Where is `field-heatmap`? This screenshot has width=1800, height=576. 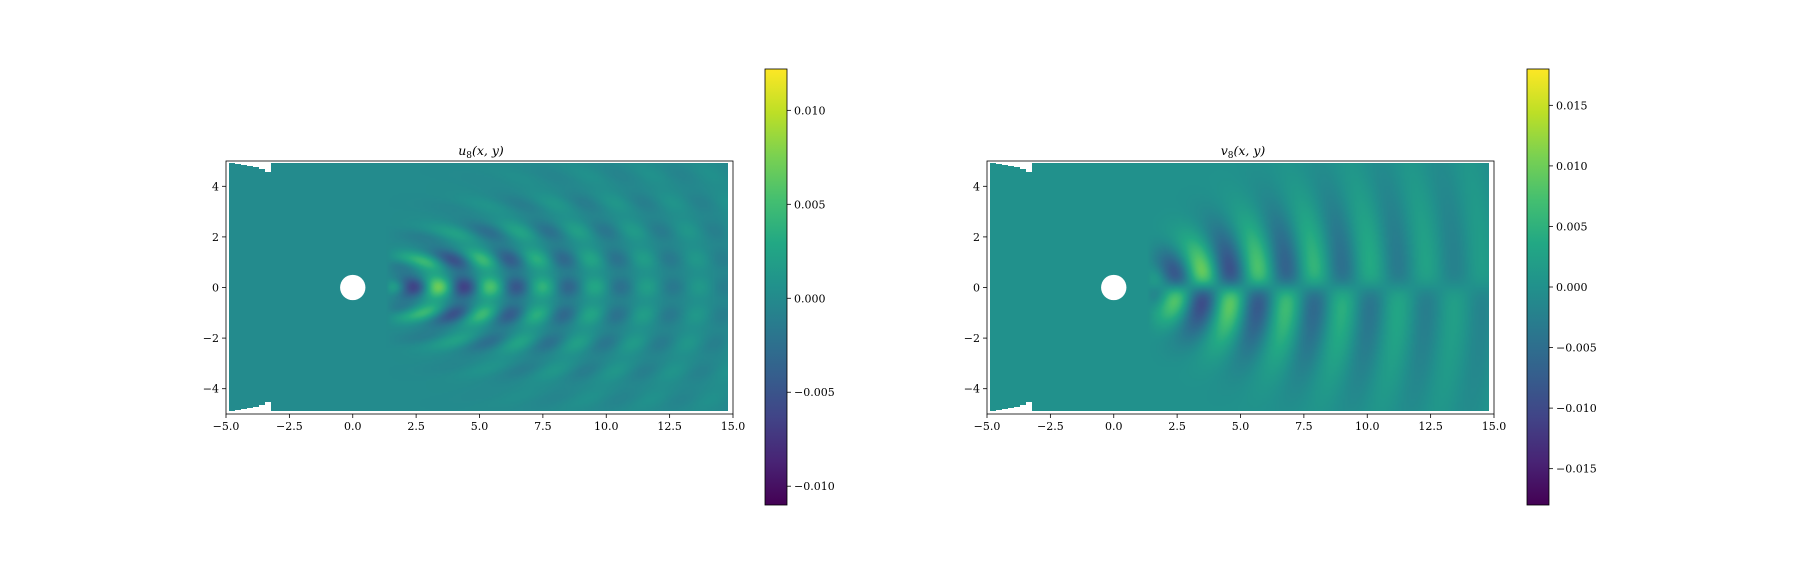 field-heatmap is located at coordinates (478, 287).